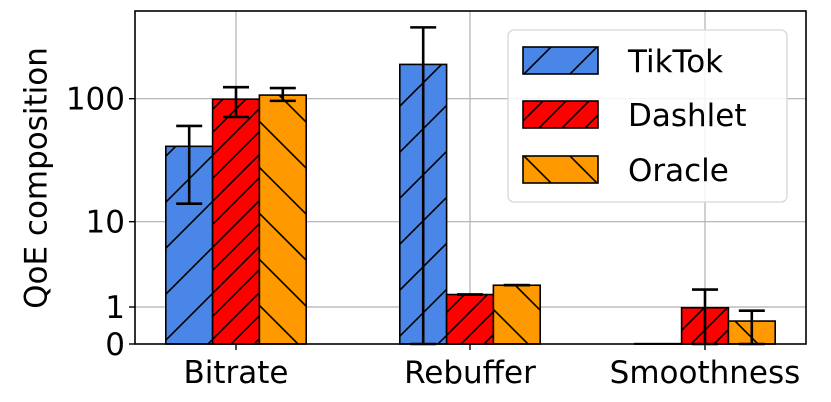 The image size is (831, 402). I want to click on y-axis-label: QoE composition, so click(37, 178).